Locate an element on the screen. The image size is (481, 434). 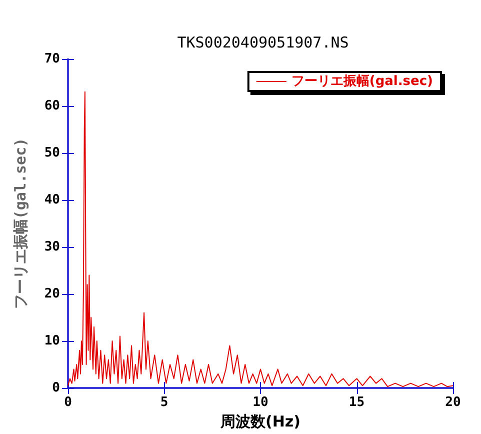
y-axis-title: フーリエ振幅(gal.sec) is located at coordinates (21, 224).